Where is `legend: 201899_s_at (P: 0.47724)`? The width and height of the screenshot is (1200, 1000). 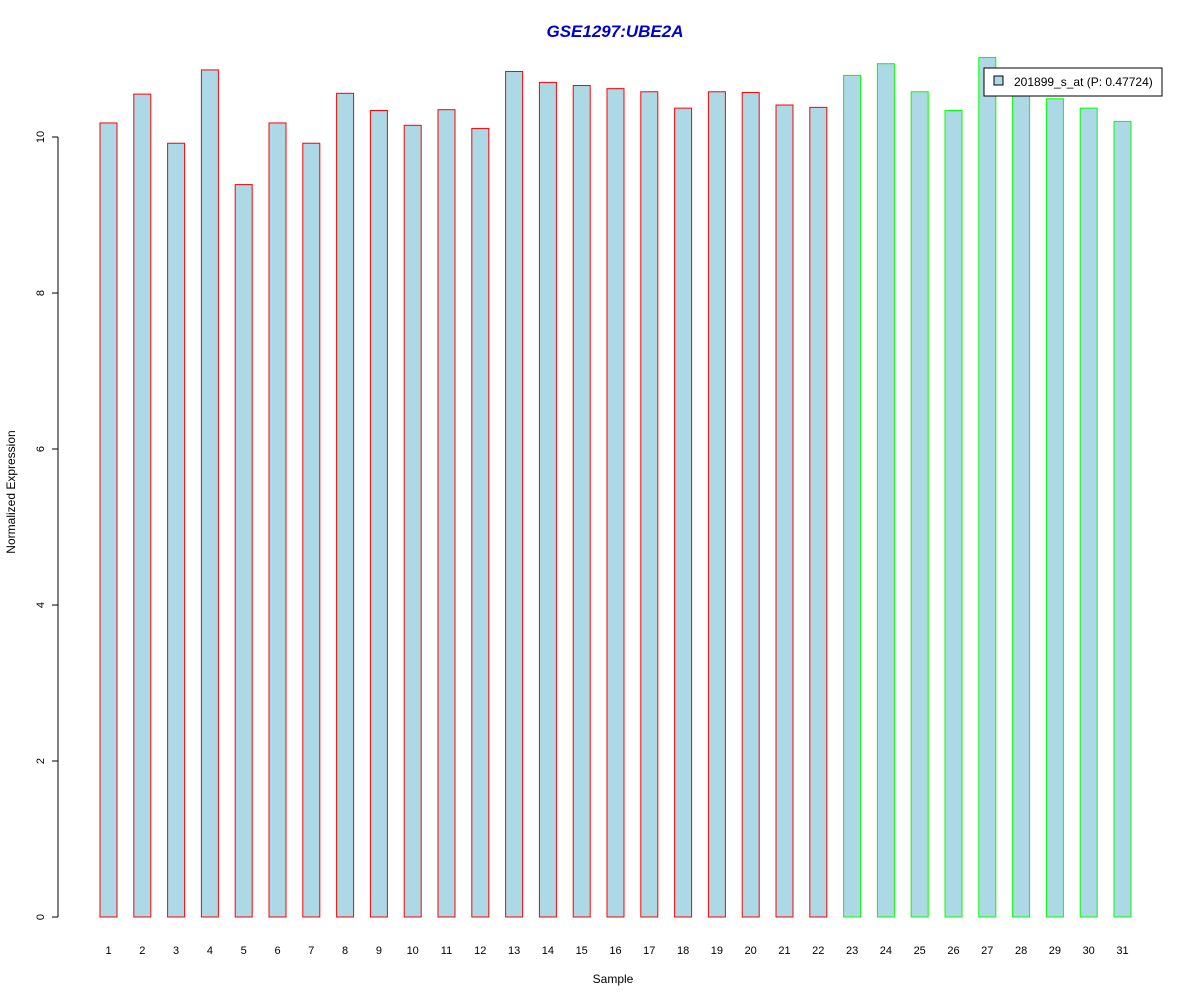
legend: 201899_s_at (P: 0.47724) is located at coordinates (1073, 82).